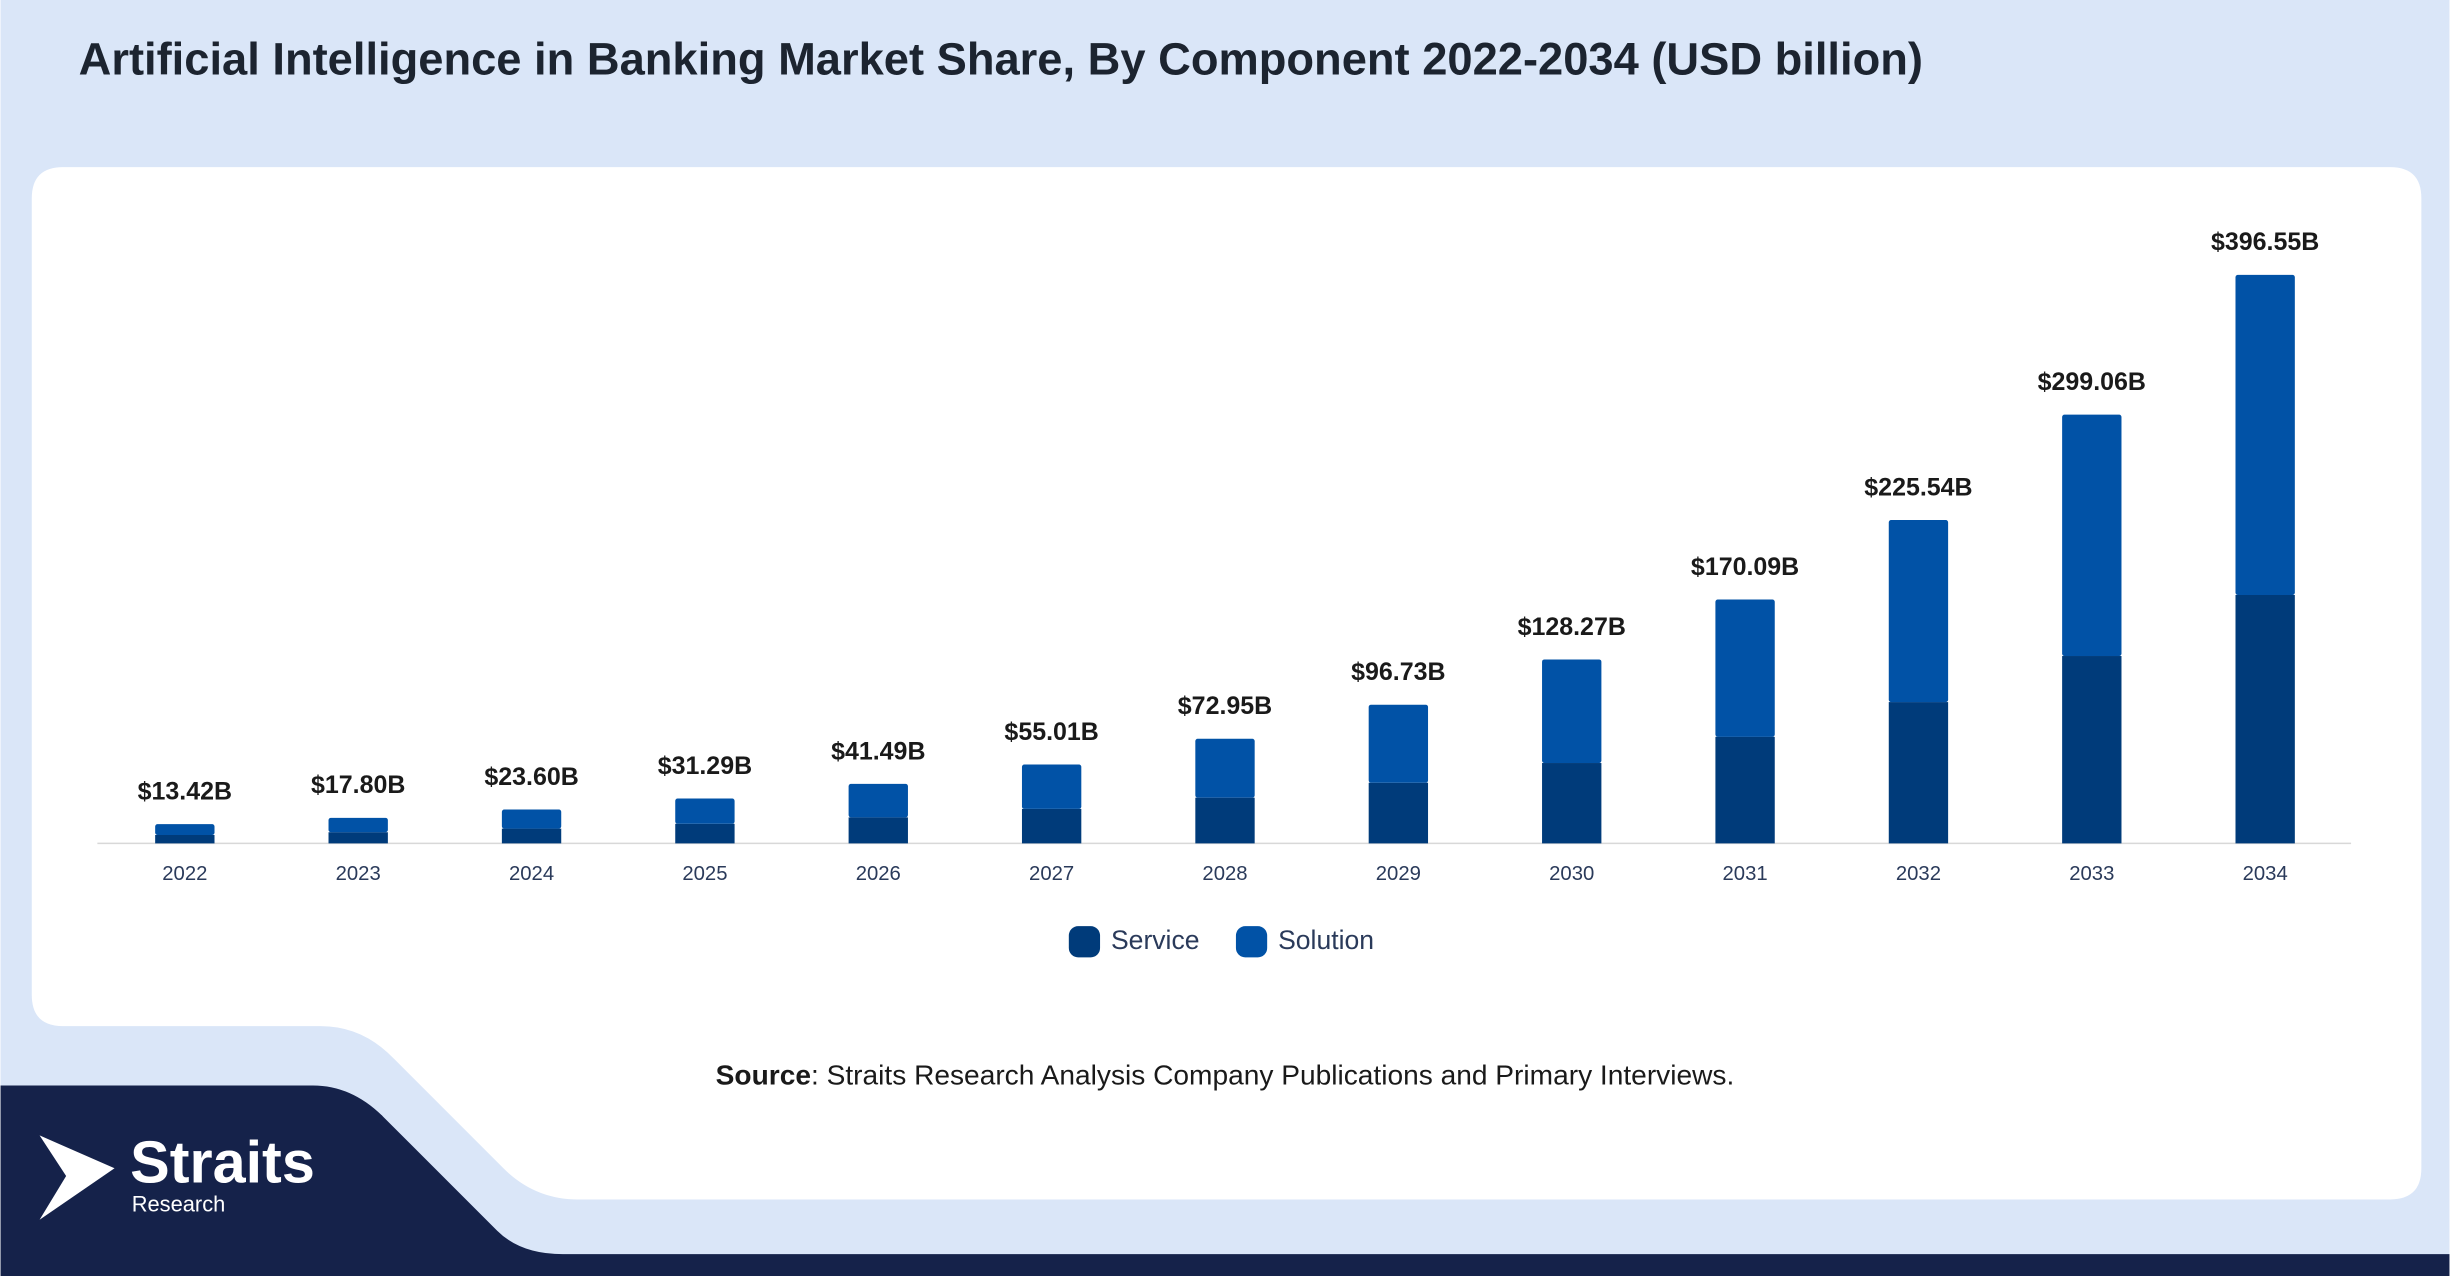  What do you see at coordinates (878, 751) in the screenshot?
I see `total-label: $41.49B` at bounding box center [878, 751].